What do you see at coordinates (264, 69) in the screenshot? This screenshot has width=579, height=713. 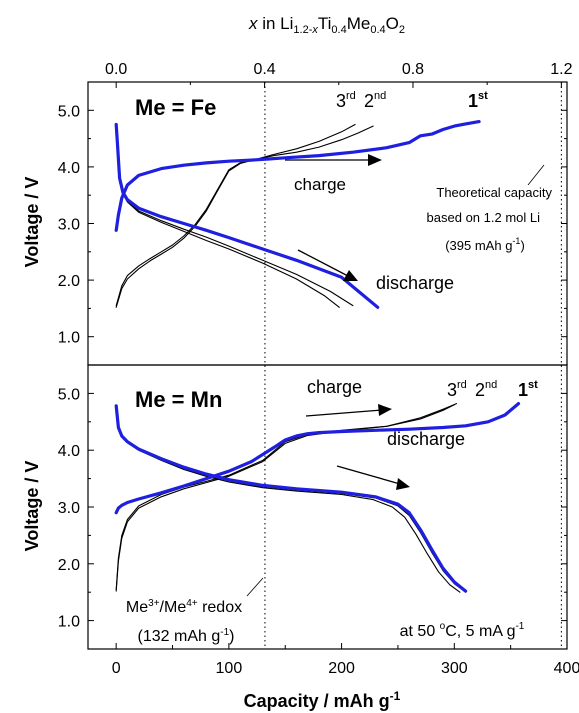 I see `top-xtick-label: 0.4` at bounding box center [264, 69].